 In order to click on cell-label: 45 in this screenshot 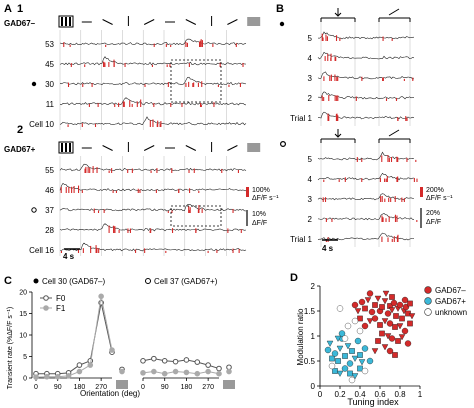, I will do `click(49, 64)`.